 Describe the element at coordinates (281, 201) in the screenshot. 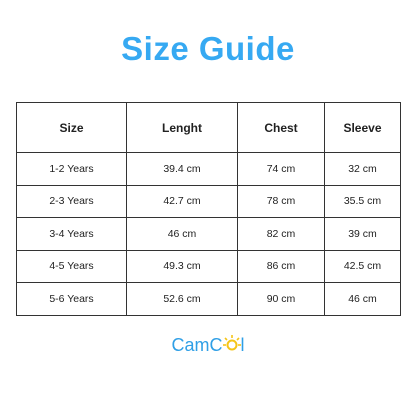

I see `table-cell: 78 cm` at that location.